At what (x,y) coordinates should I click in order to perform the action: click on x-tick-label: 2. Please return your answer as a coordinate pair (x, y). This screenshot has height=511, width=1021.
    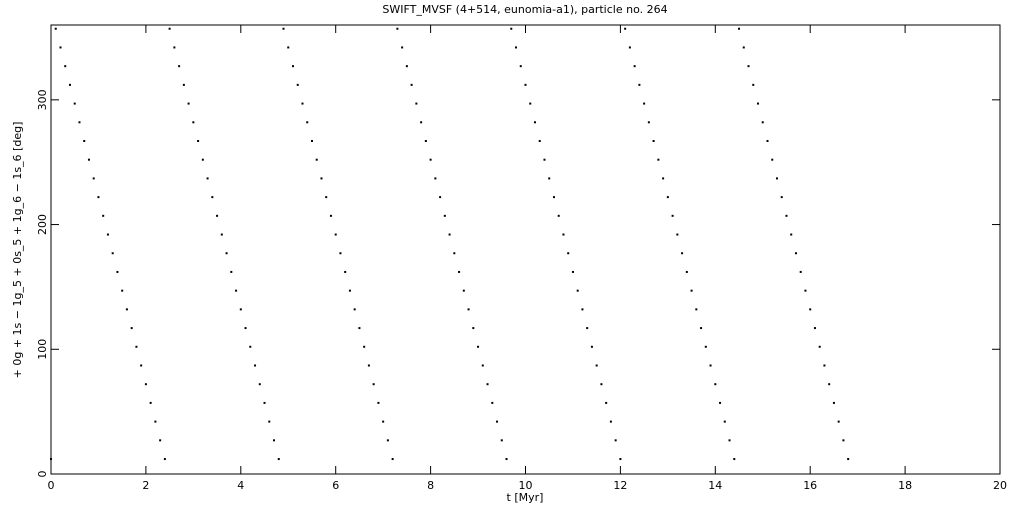
    Looking at the image, I should click on (145, 485).